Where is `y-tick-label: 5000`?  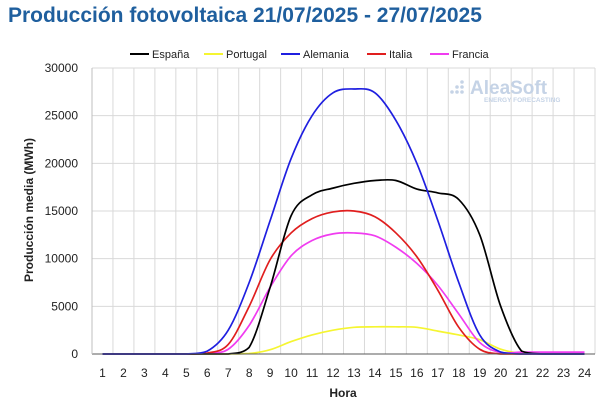
y-tick-label: 5000 is located at coordinates (64, 306).